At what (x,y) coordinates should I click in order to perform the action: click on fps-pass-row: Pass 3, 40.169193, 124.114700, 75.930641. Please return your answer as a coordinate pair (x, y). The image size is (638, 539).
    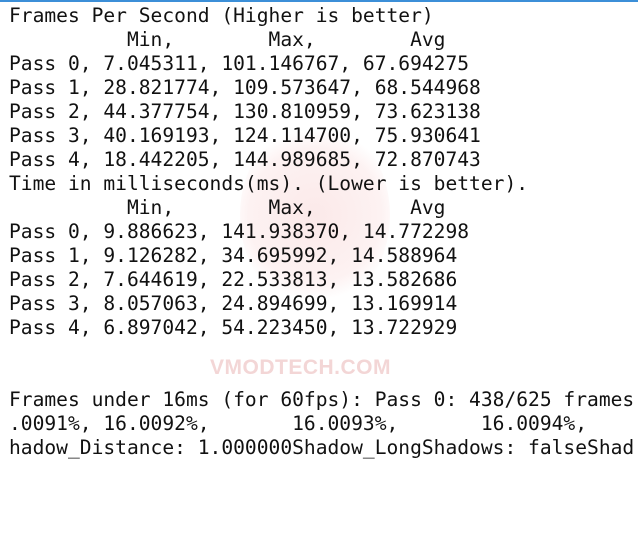
    Looking at the image, I should click on (245, 135).